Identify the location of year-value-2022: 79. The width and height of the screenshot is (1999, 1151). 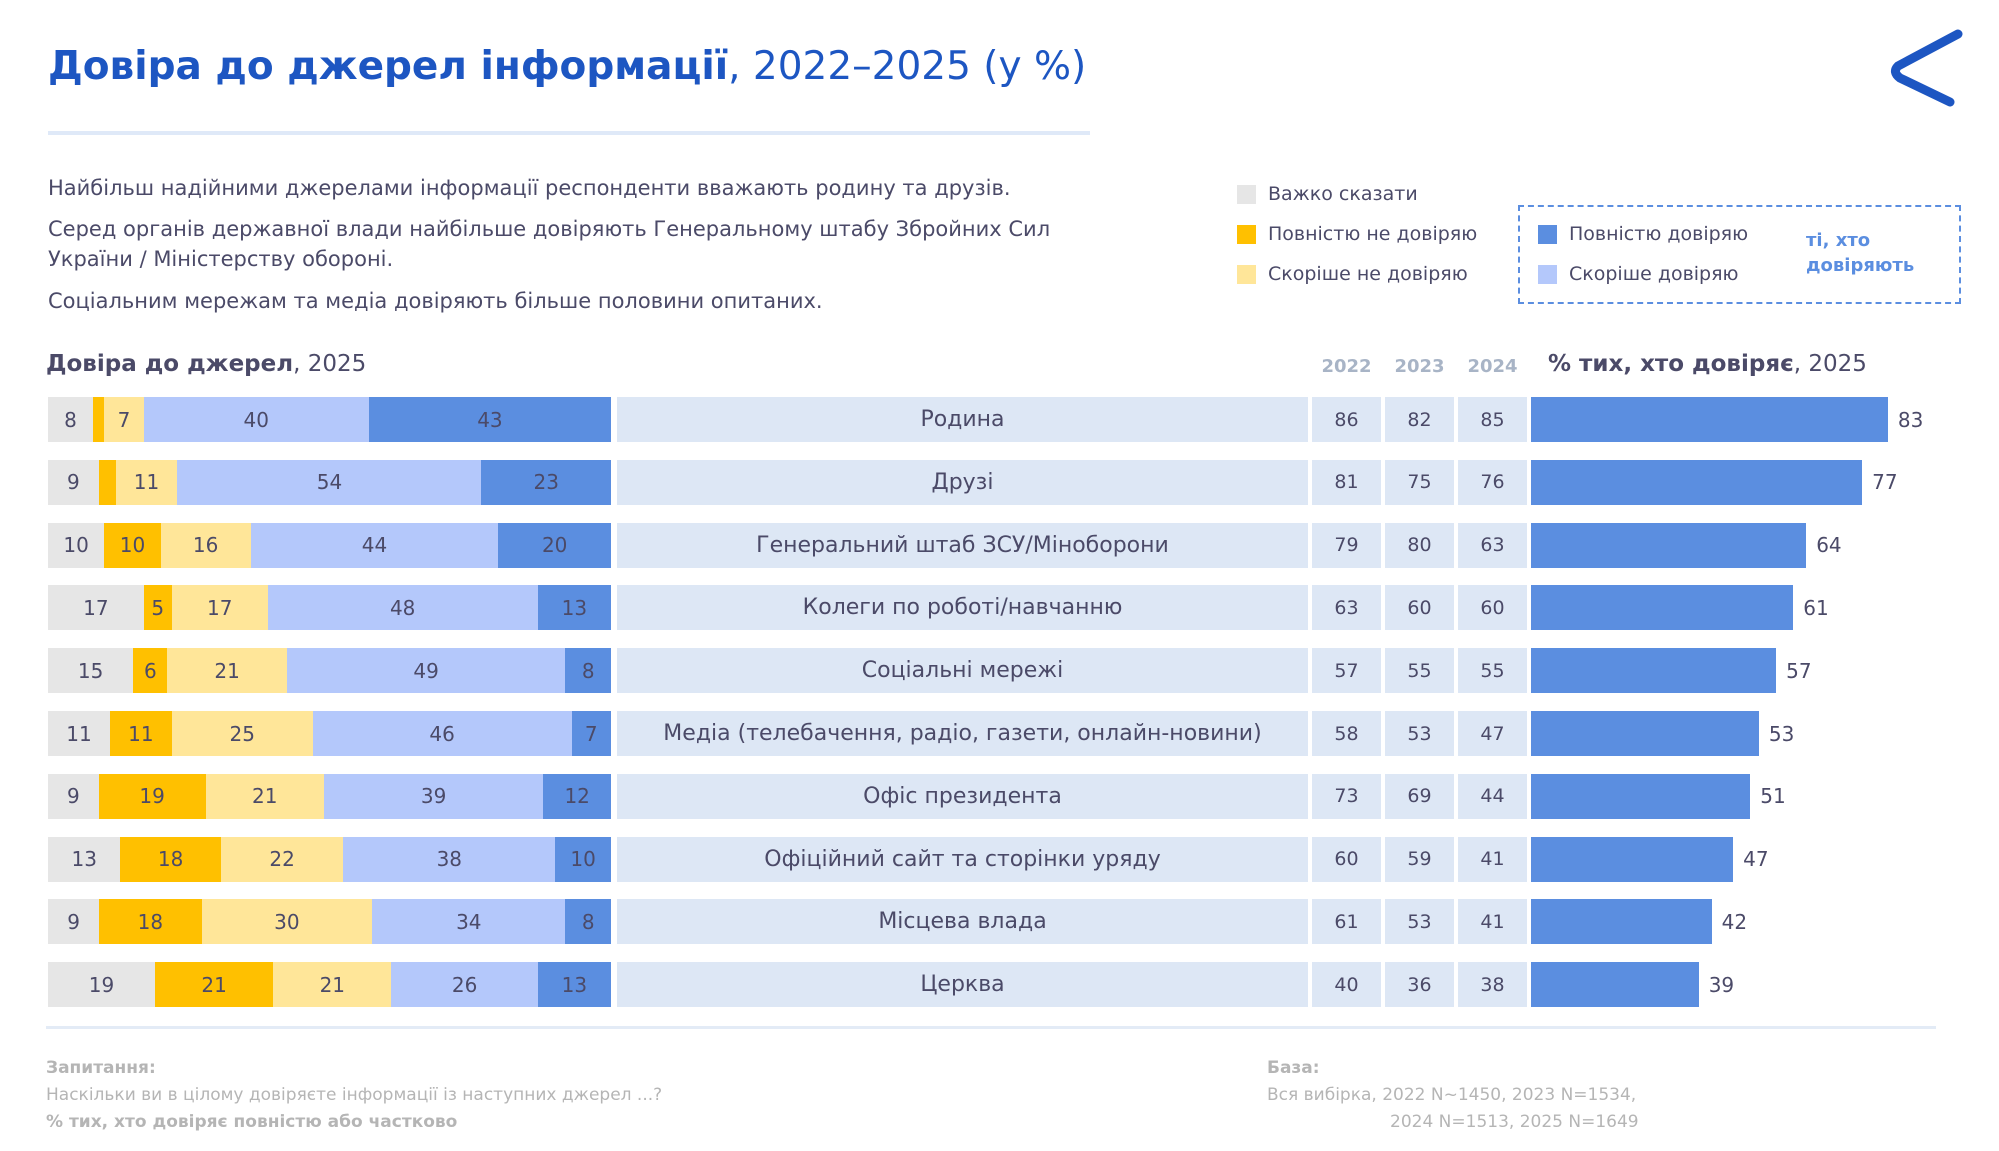
(1346, 545).